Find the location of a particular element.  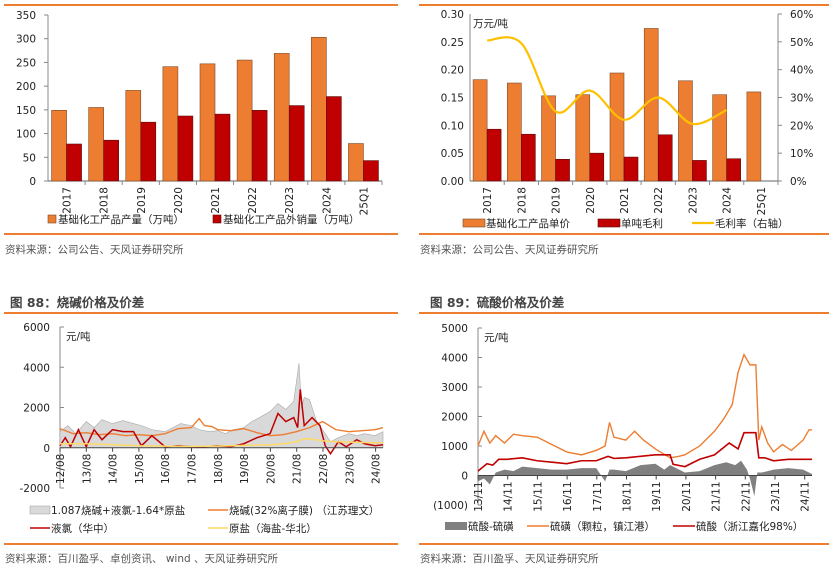

x-tick-label: 13/08 is located at coordinates (87, 469).